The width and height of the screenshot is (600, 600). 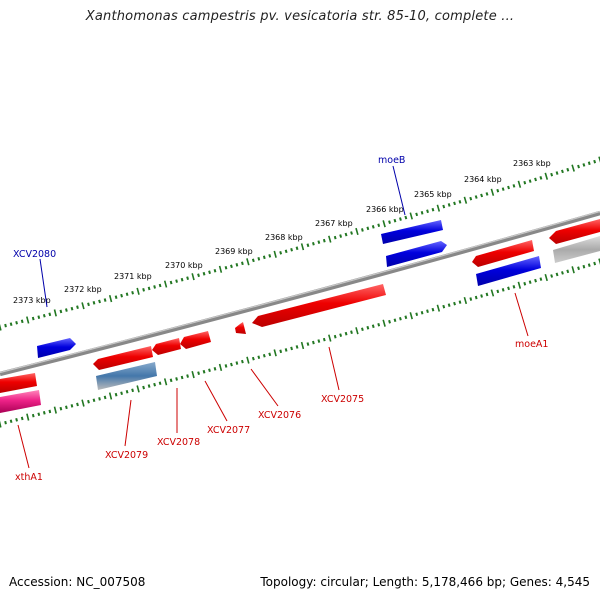 I want to click on gene-XCV2075, so click(x=319, y=305).